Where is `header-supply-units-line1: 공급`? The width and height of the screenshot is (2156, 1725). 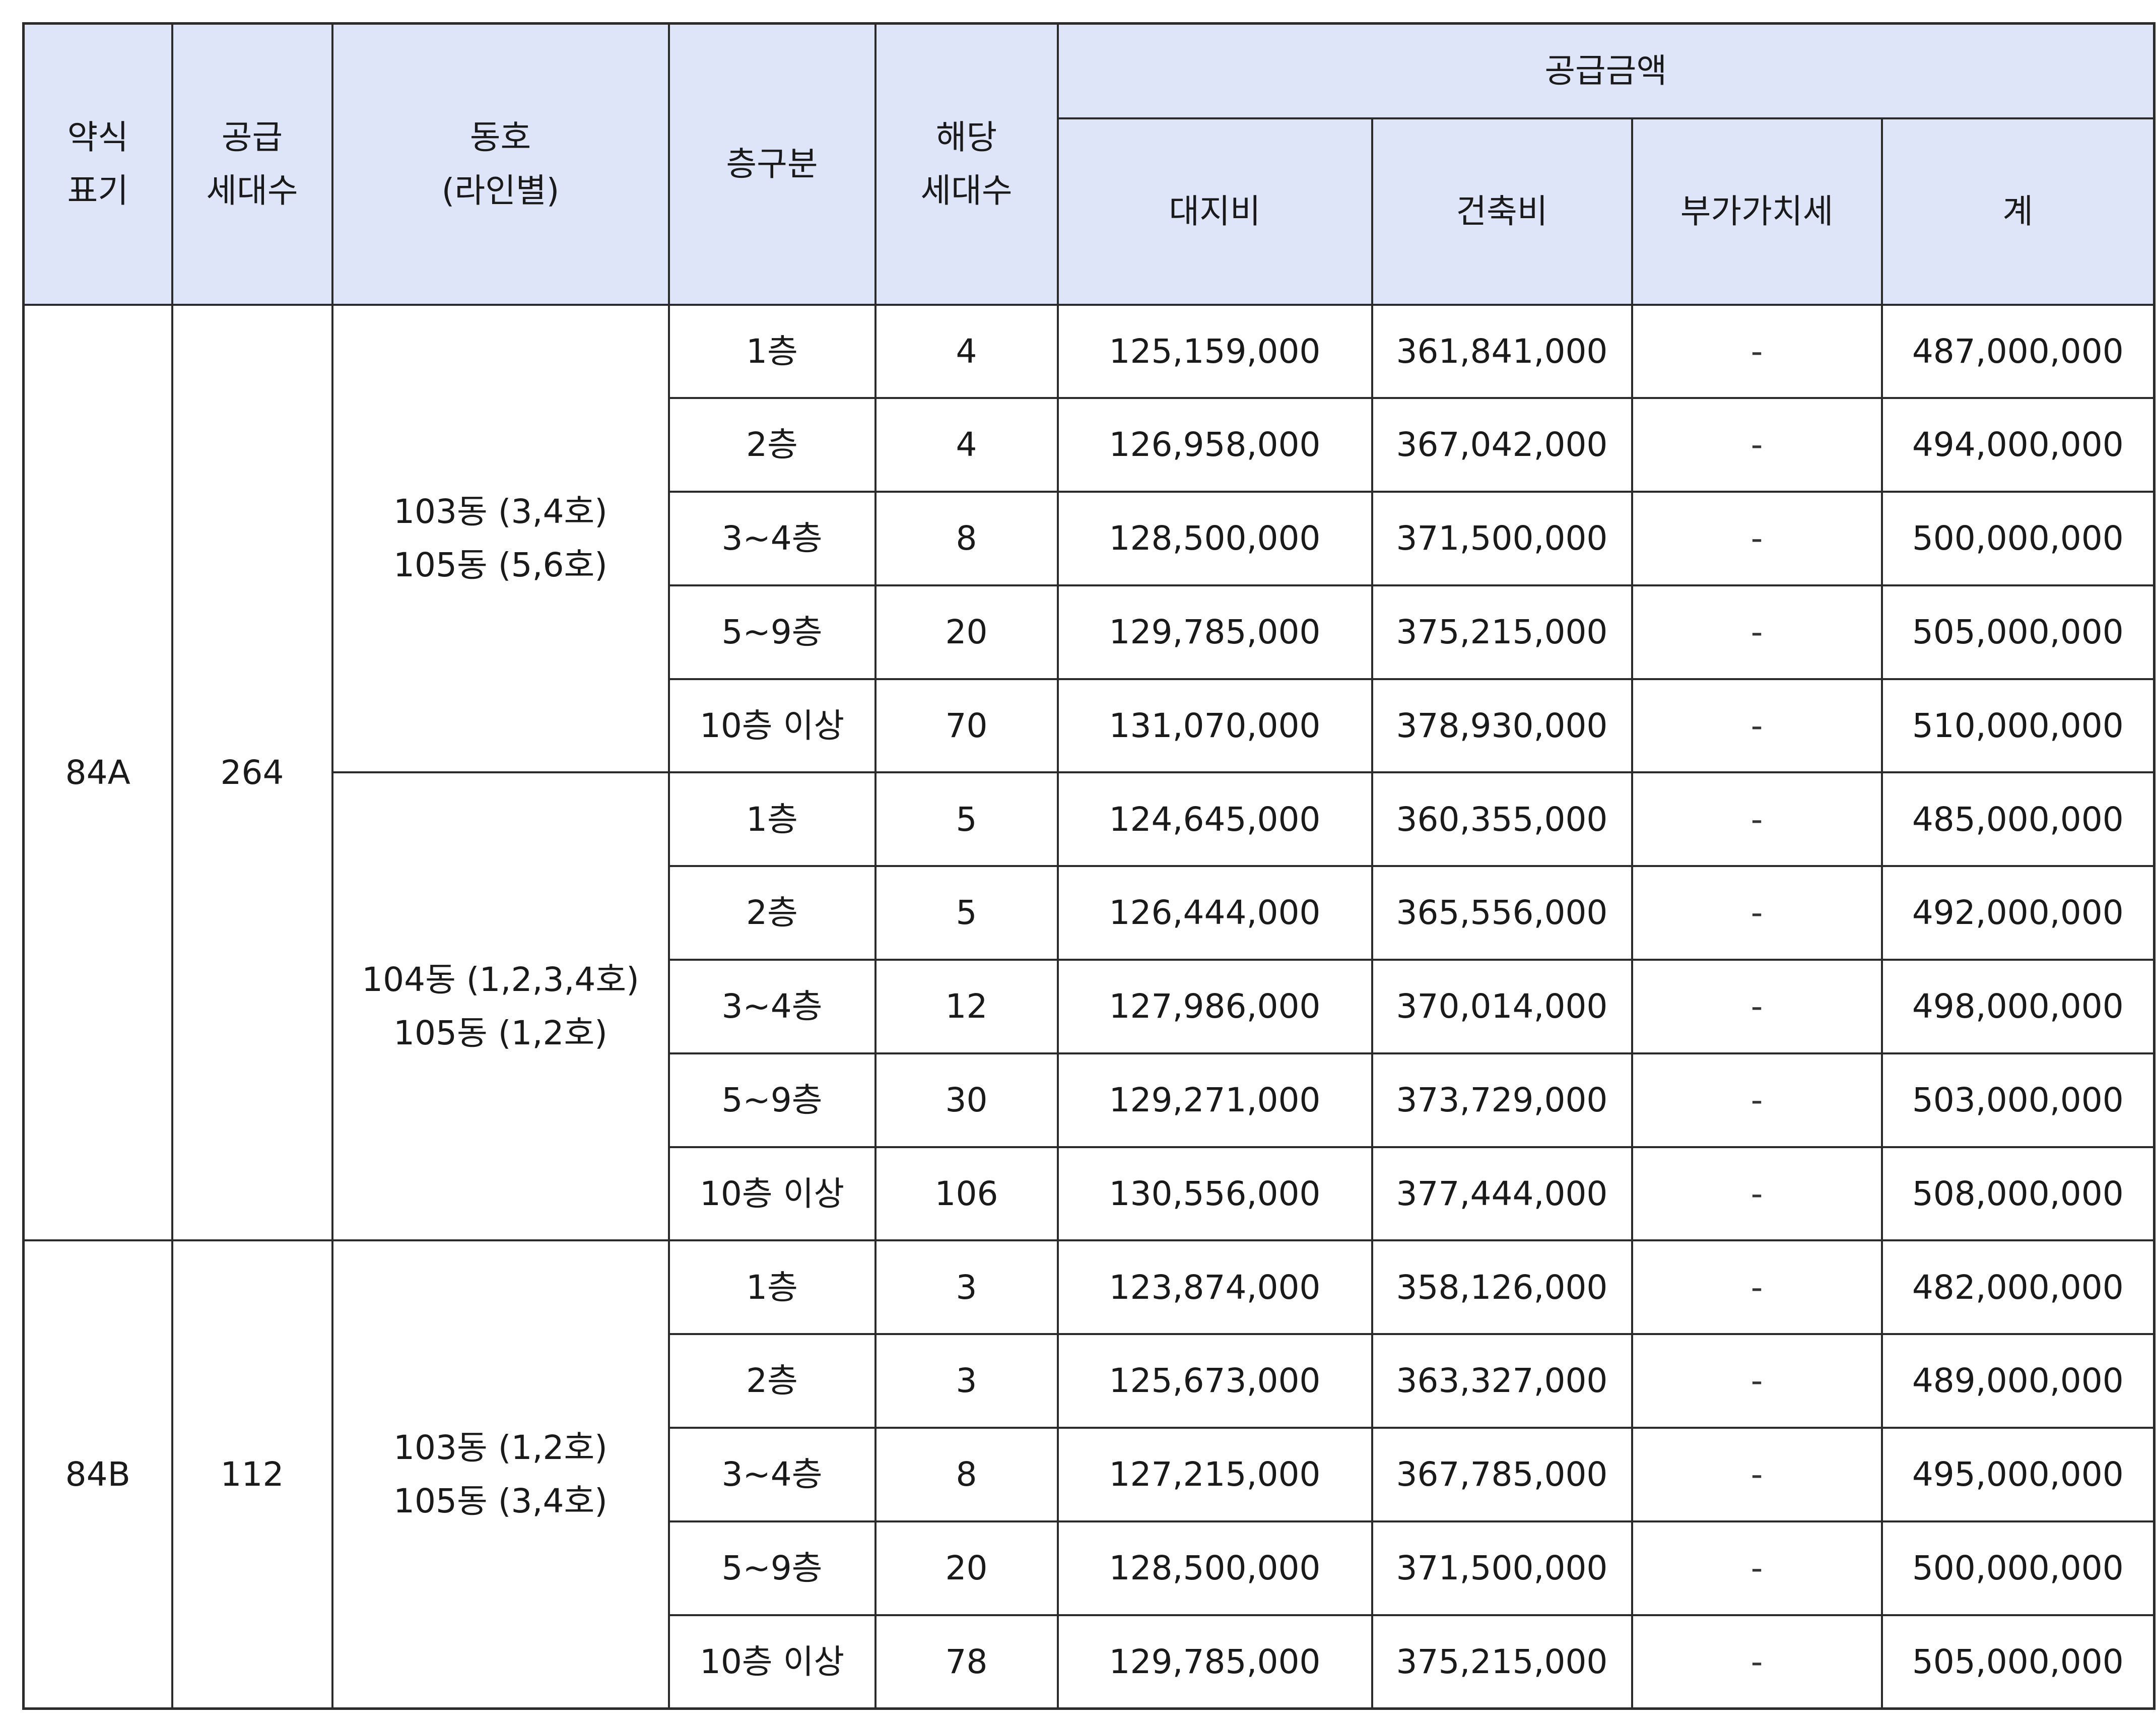 header-supply-units-line1: 공급 is located at coordinates (252, 137).